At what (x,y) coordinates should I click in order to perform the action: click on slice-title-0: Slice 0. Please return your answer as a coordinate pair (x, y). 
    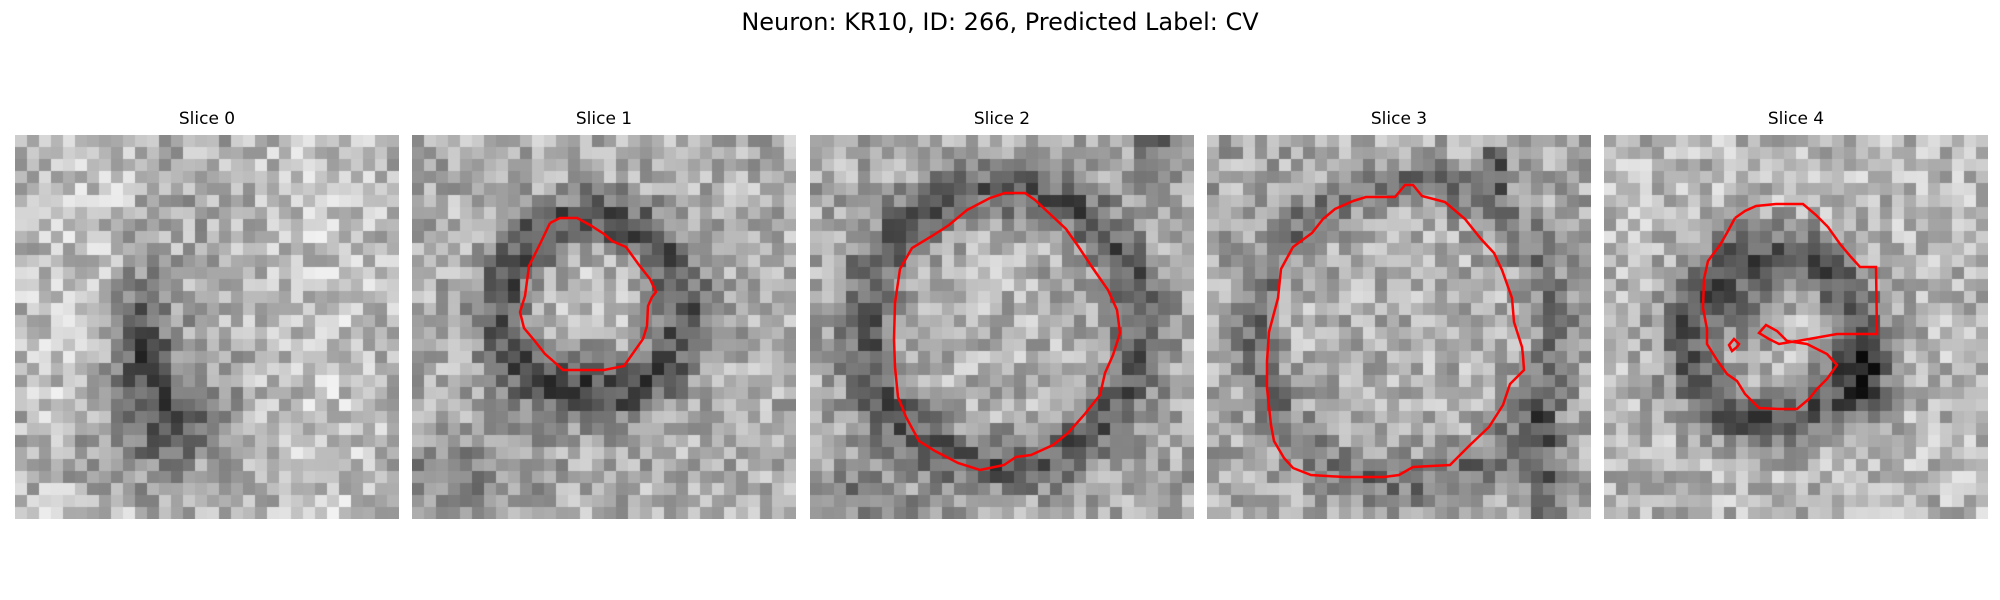
    Looking at the image, I should click on (207, 119).